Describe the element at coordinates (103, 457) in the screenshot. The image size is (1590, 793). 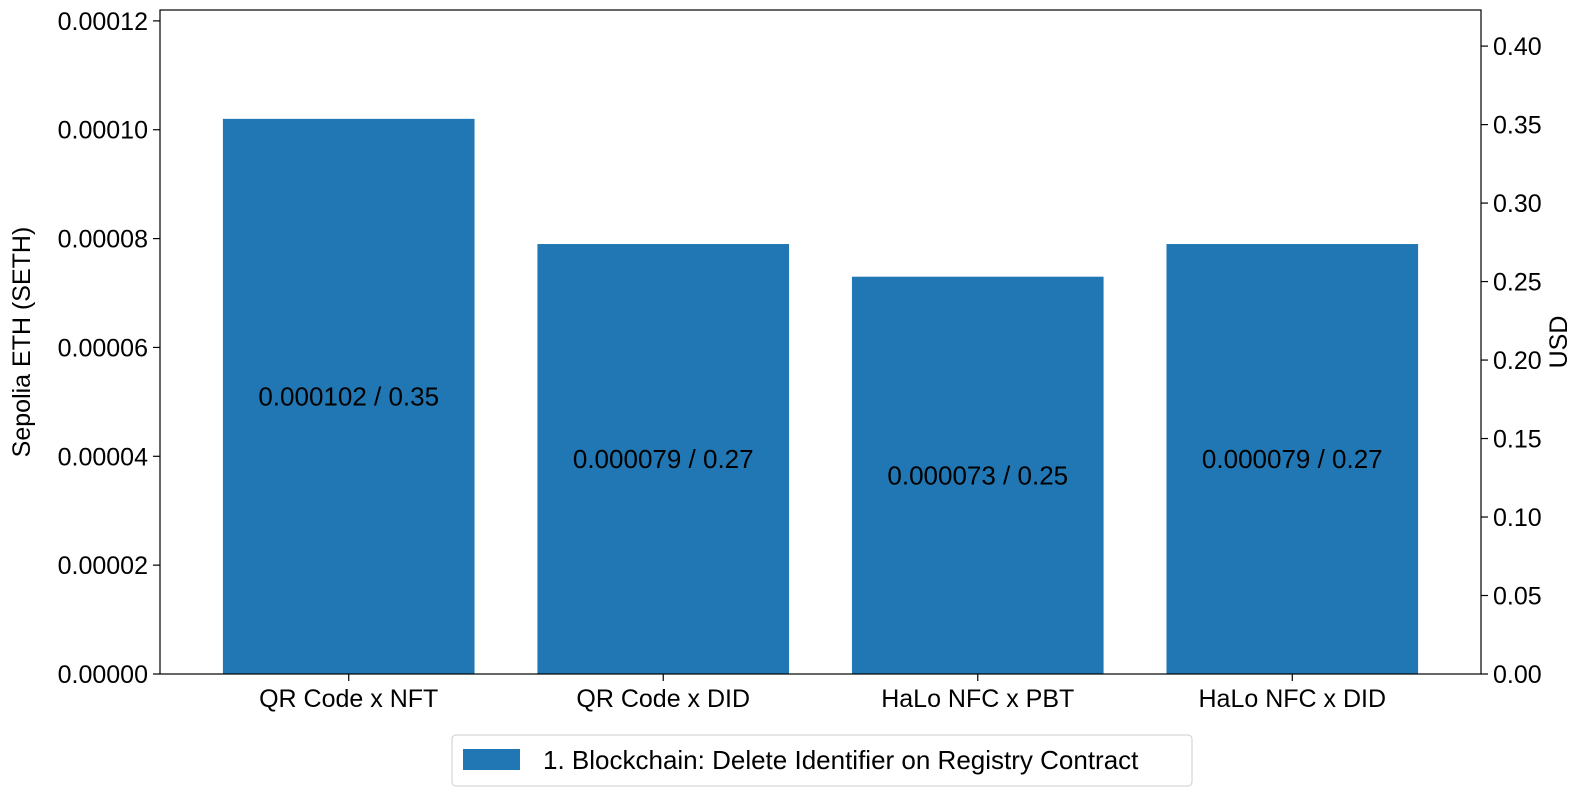
I see `y-tick-label-2: 0.00004` at that location.